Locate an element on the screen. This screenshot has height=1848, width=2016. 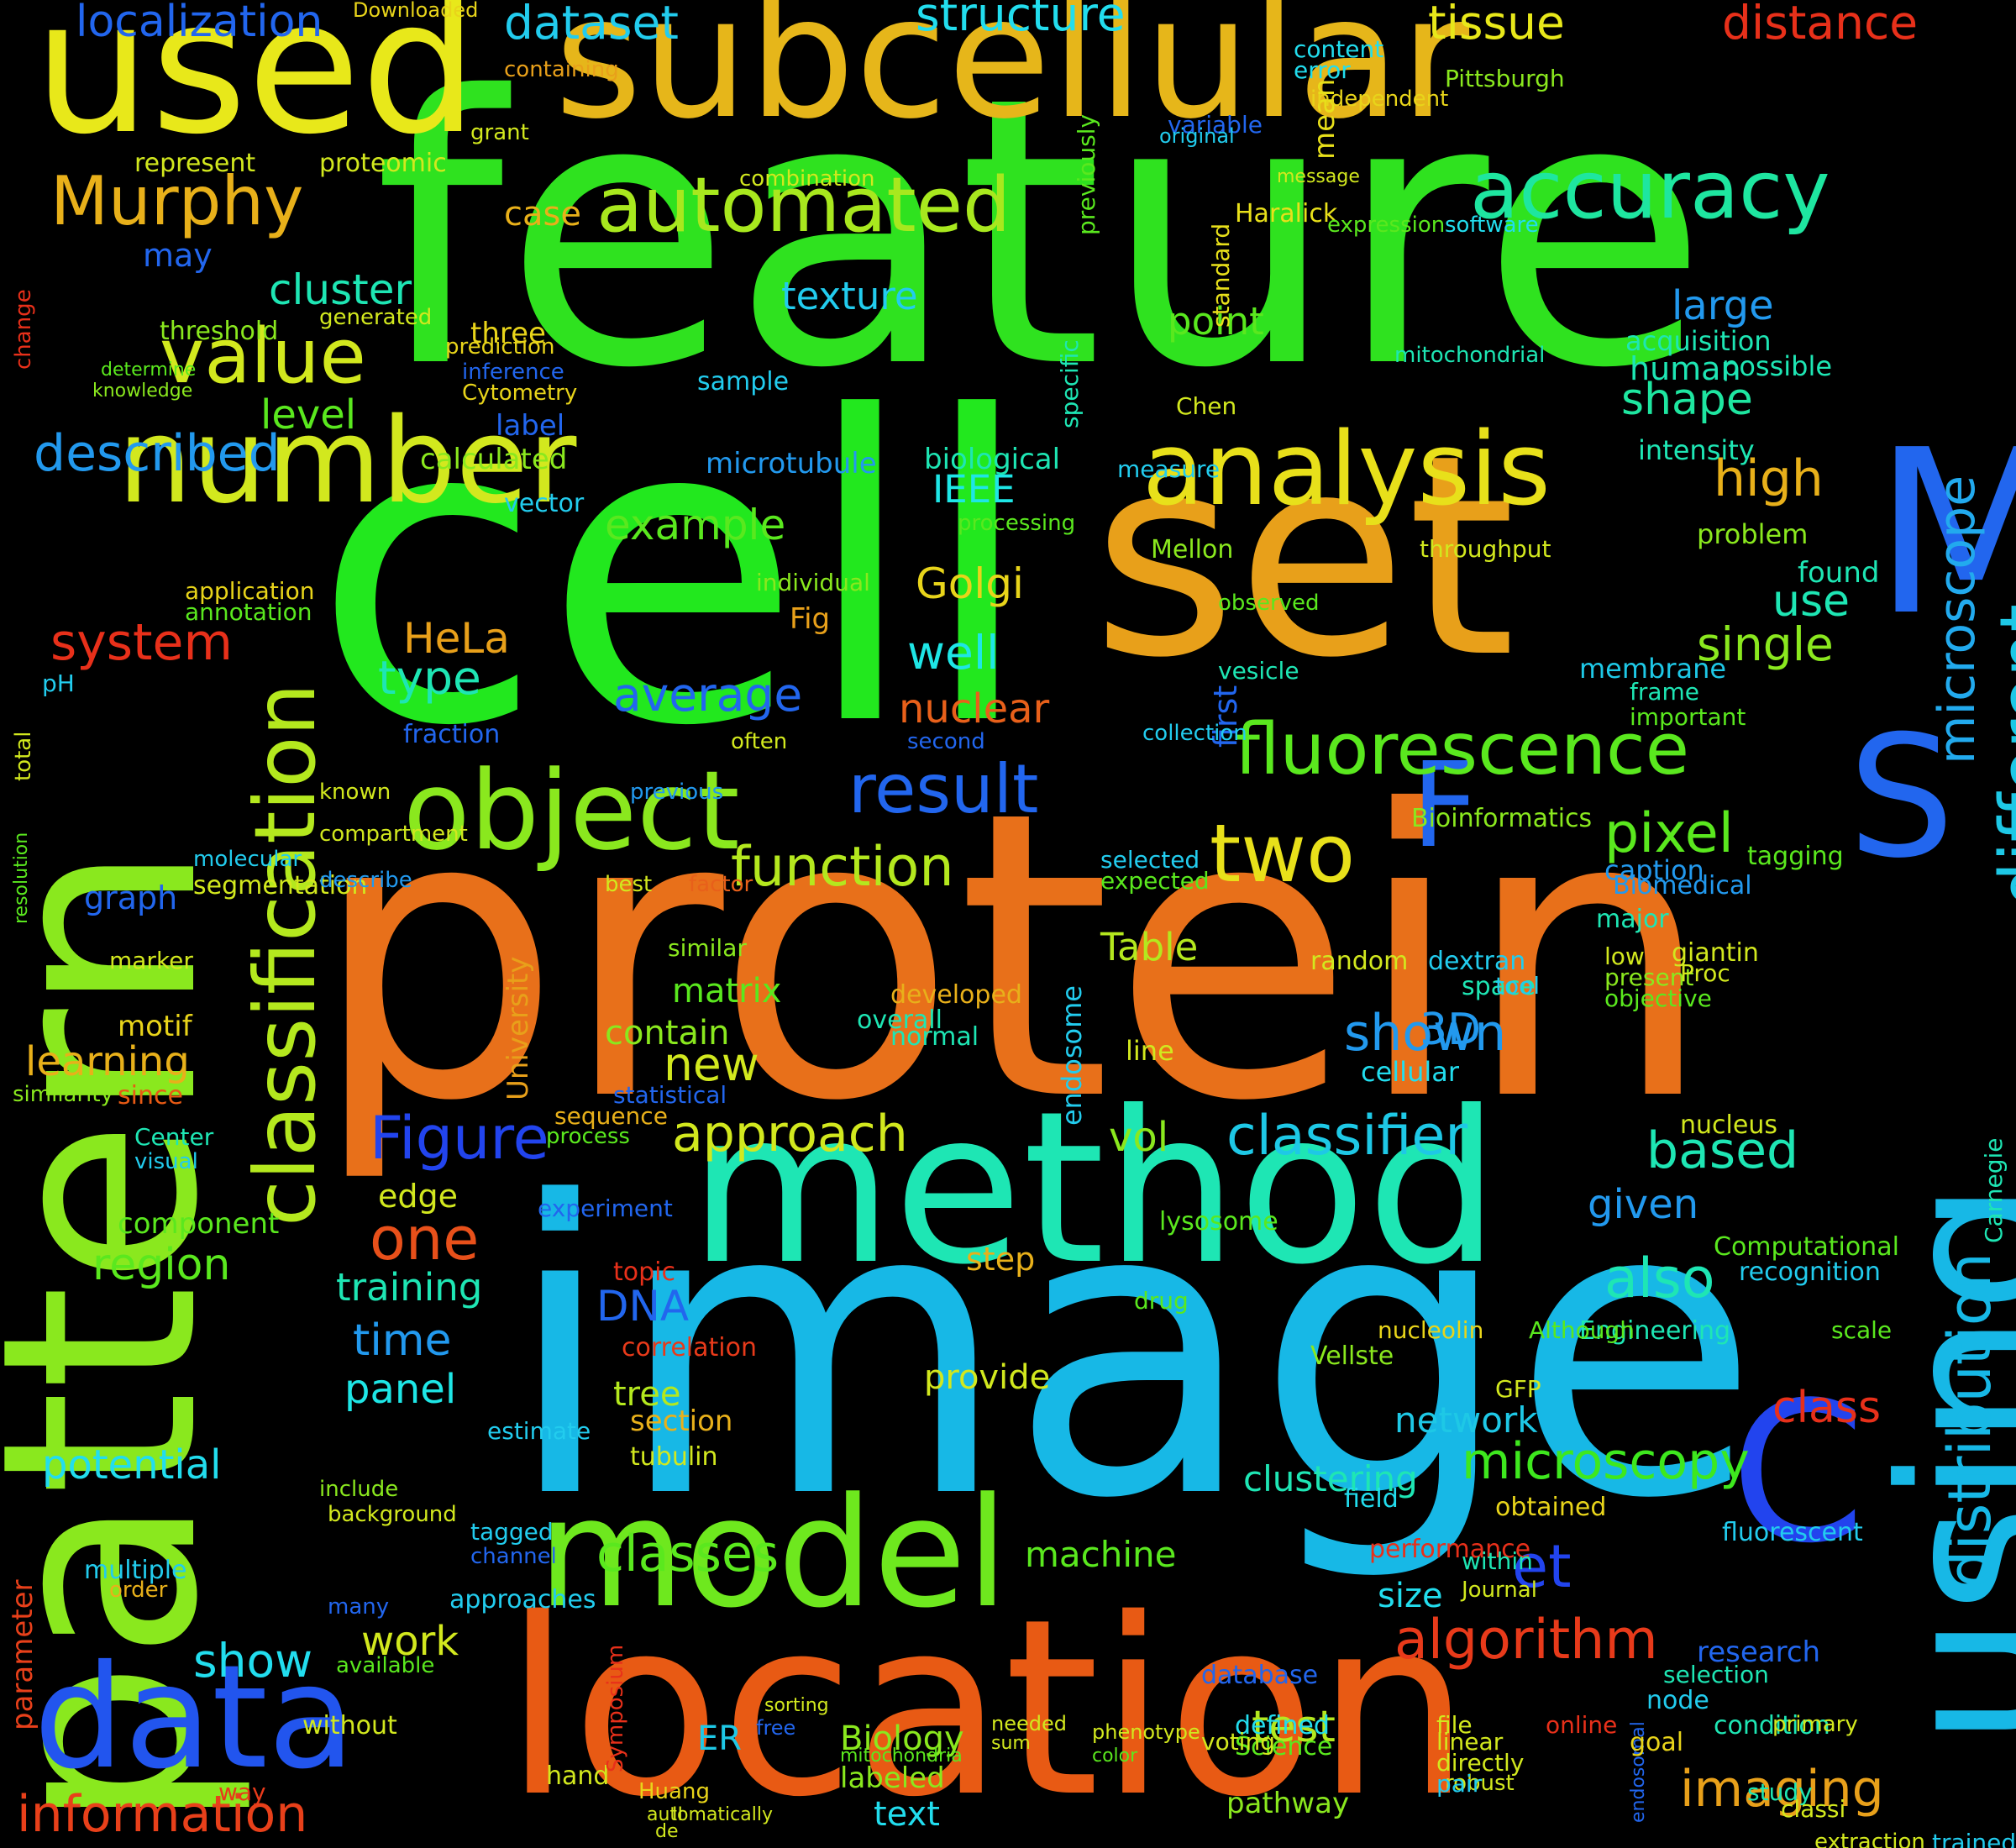
word: label is located at coordinates (530, 426).